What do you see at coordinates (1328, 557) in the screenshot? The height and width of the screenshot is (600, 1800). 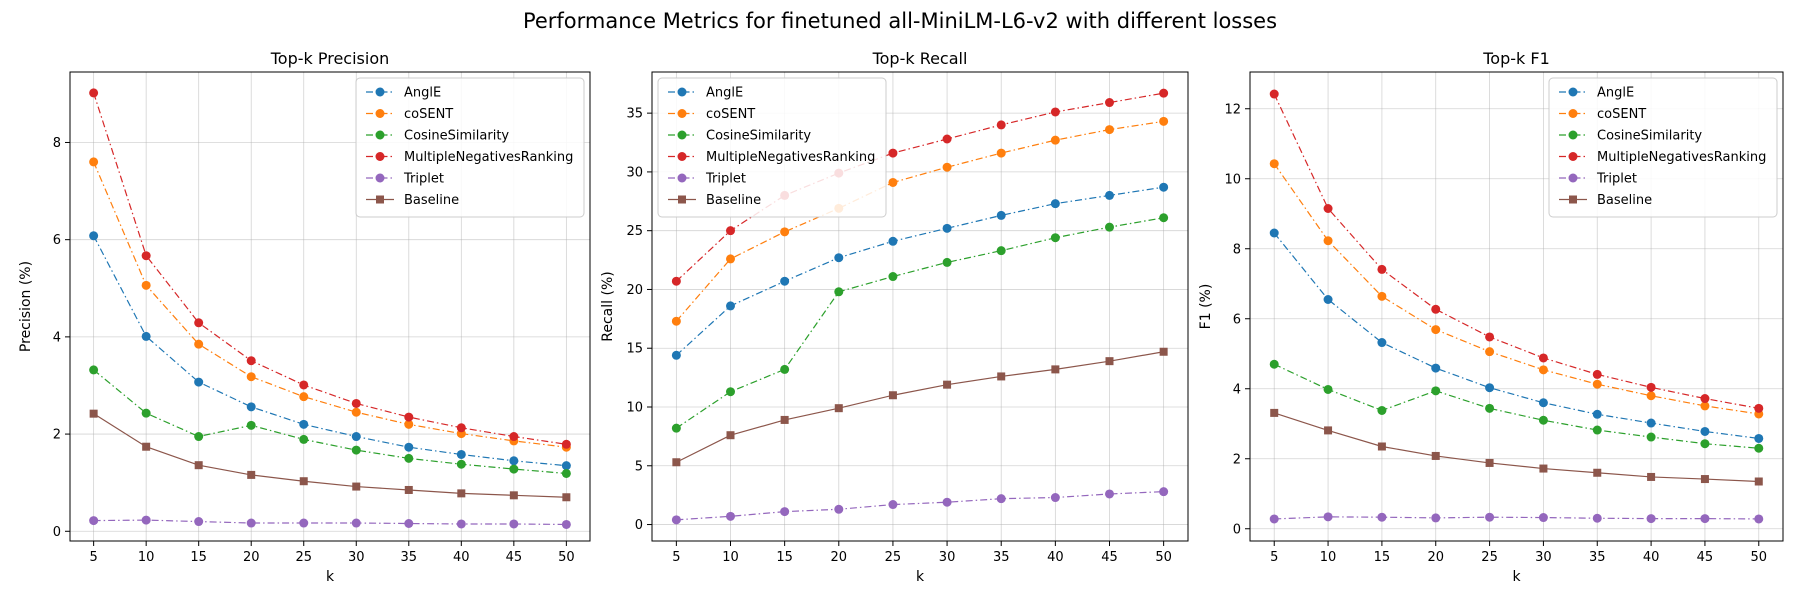 I see `x-tick-label: 10` at bounding box center [1328, 557].